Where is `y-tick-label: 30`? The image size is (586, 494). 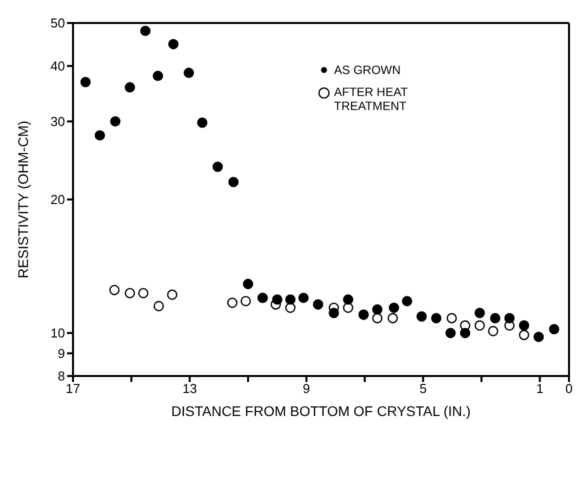 y-tick-label: 30 is located at coordinates (57, 122).